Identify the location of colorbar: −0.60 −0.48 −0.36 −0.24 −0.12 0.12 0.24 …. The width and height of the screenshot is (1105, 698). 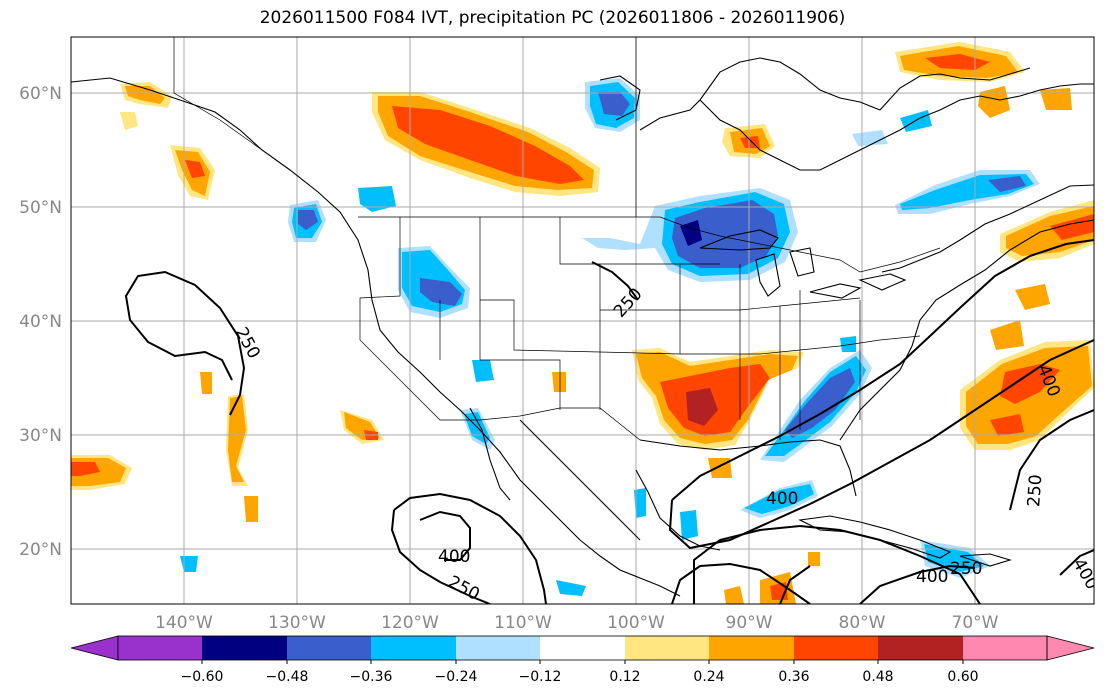
(582, 660).